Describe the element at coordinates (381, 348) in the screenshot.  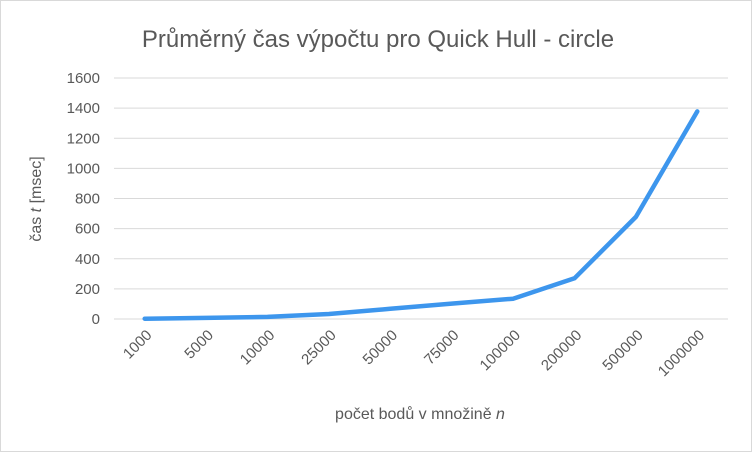
I see `x-tick-label: 50000` at that location.